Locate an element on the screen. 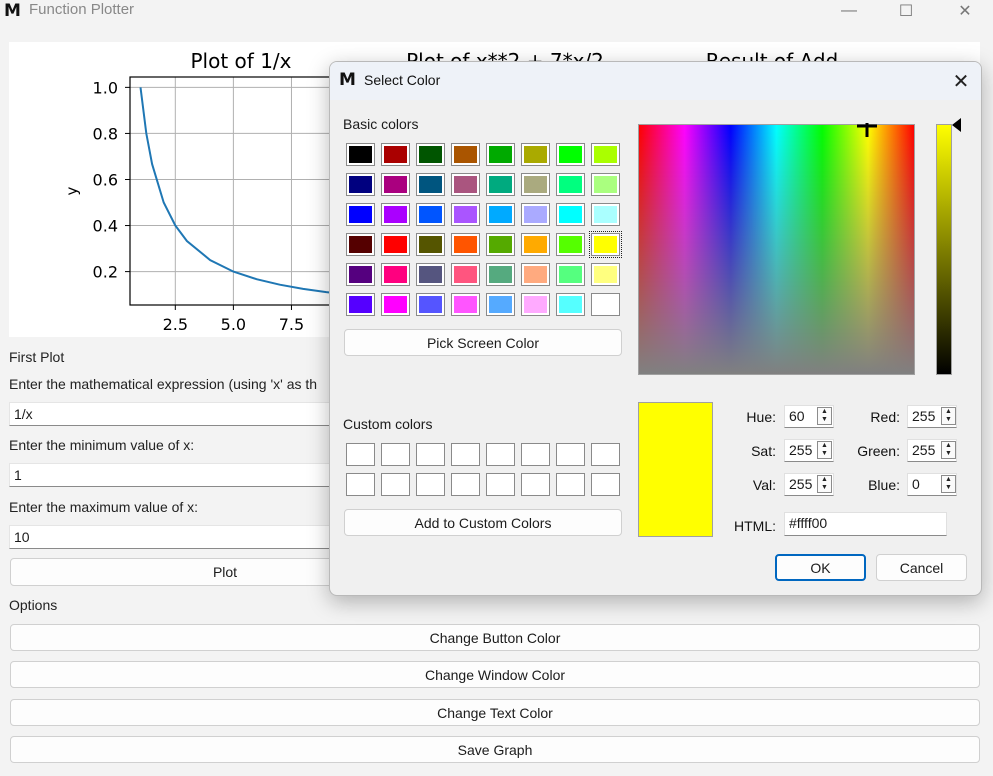 The image size is (993, 776). blue-spin-arrows: ▲ ▼ is located at coordinates (948, 484).